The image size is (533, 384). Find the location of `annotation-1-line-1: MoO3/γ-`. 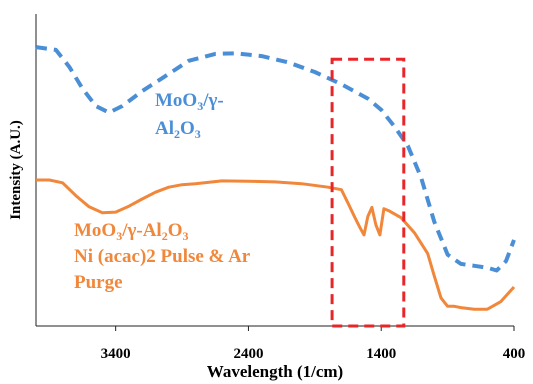

annotation-1-line-1: MoO3/γ- is located at coordinates (189, 101).